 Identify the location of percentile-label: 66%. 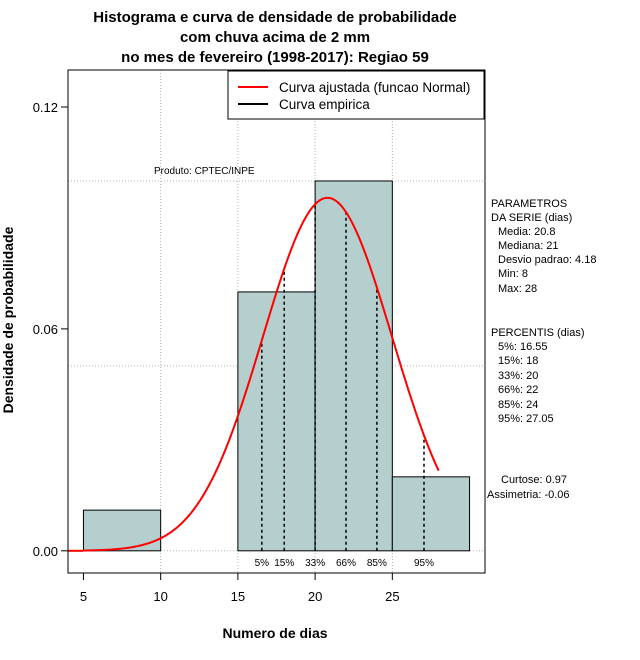
(346, 563).